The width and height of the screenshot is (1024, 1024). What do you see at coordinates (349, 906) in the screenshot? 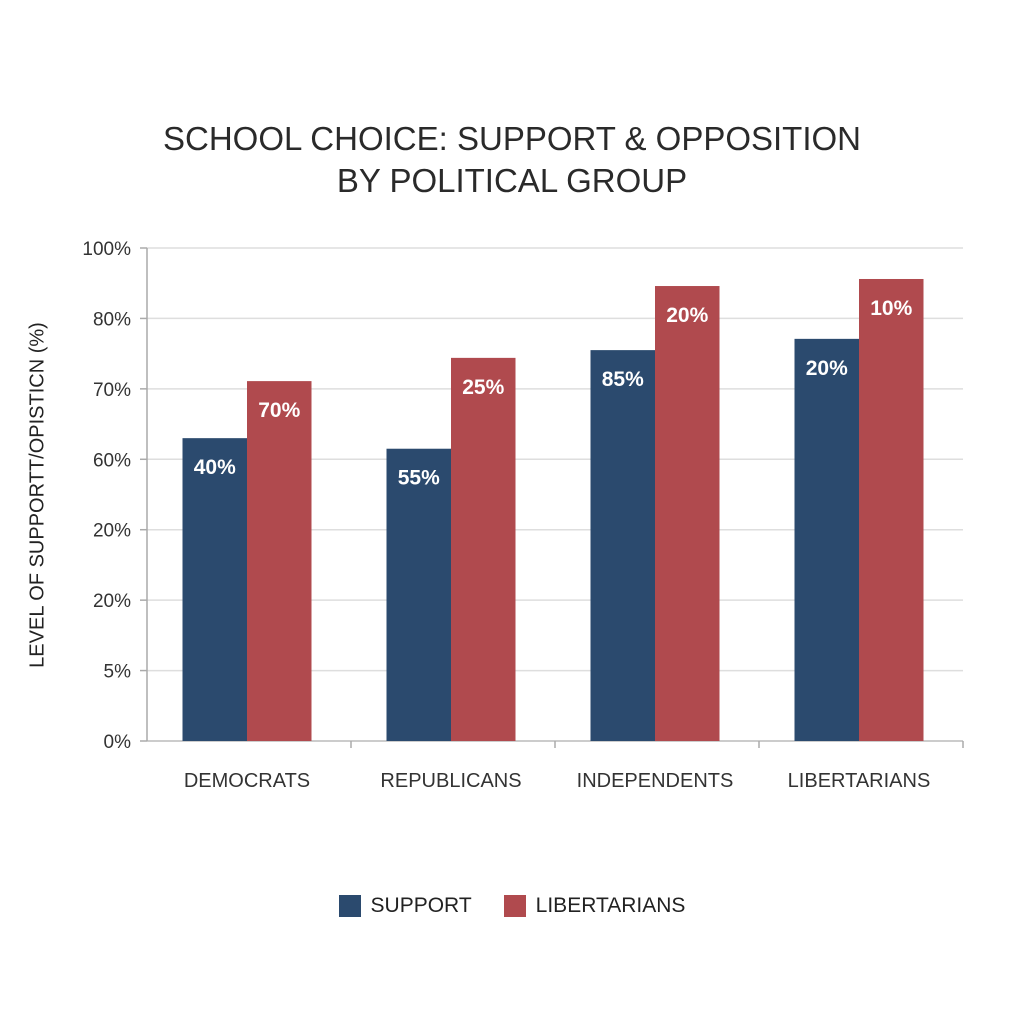
I see `legend-swatch-support` at bounding box center [349, 906].